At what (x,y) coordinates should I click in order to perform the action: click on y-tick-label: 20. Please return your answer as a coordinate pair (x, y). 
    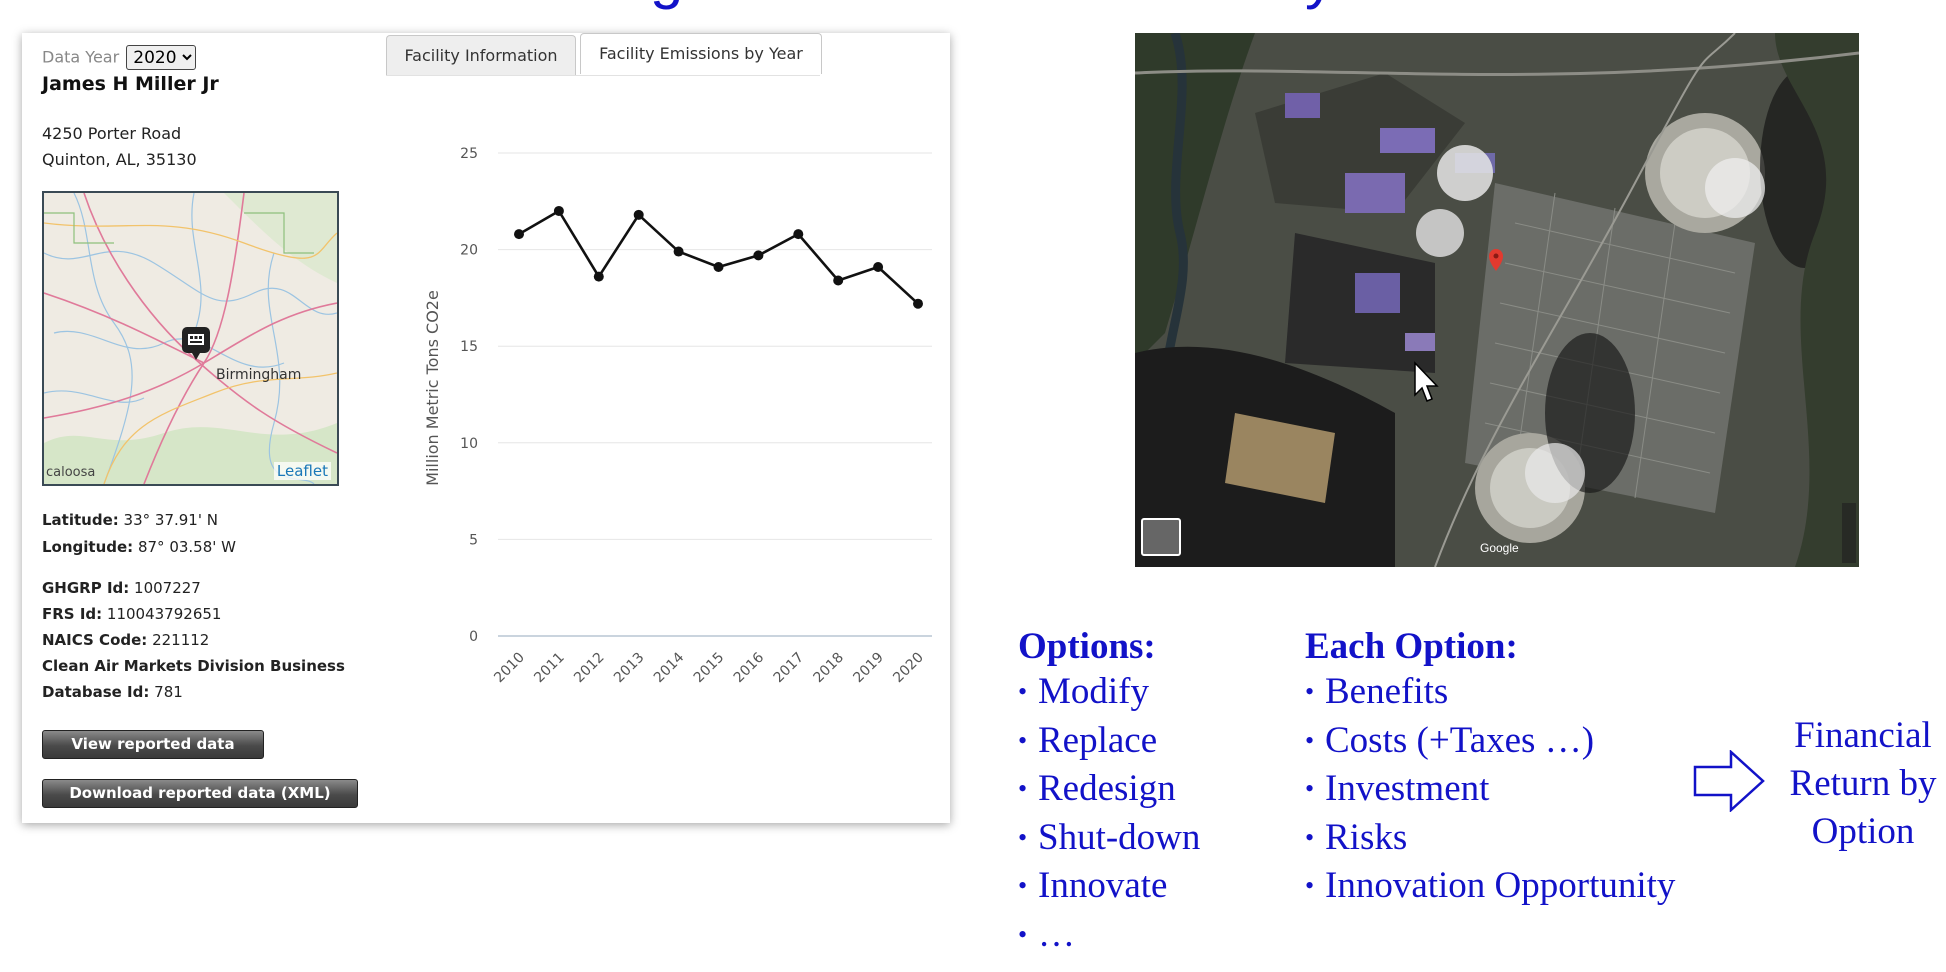
    Looking at the image, I should click on (469, 251).